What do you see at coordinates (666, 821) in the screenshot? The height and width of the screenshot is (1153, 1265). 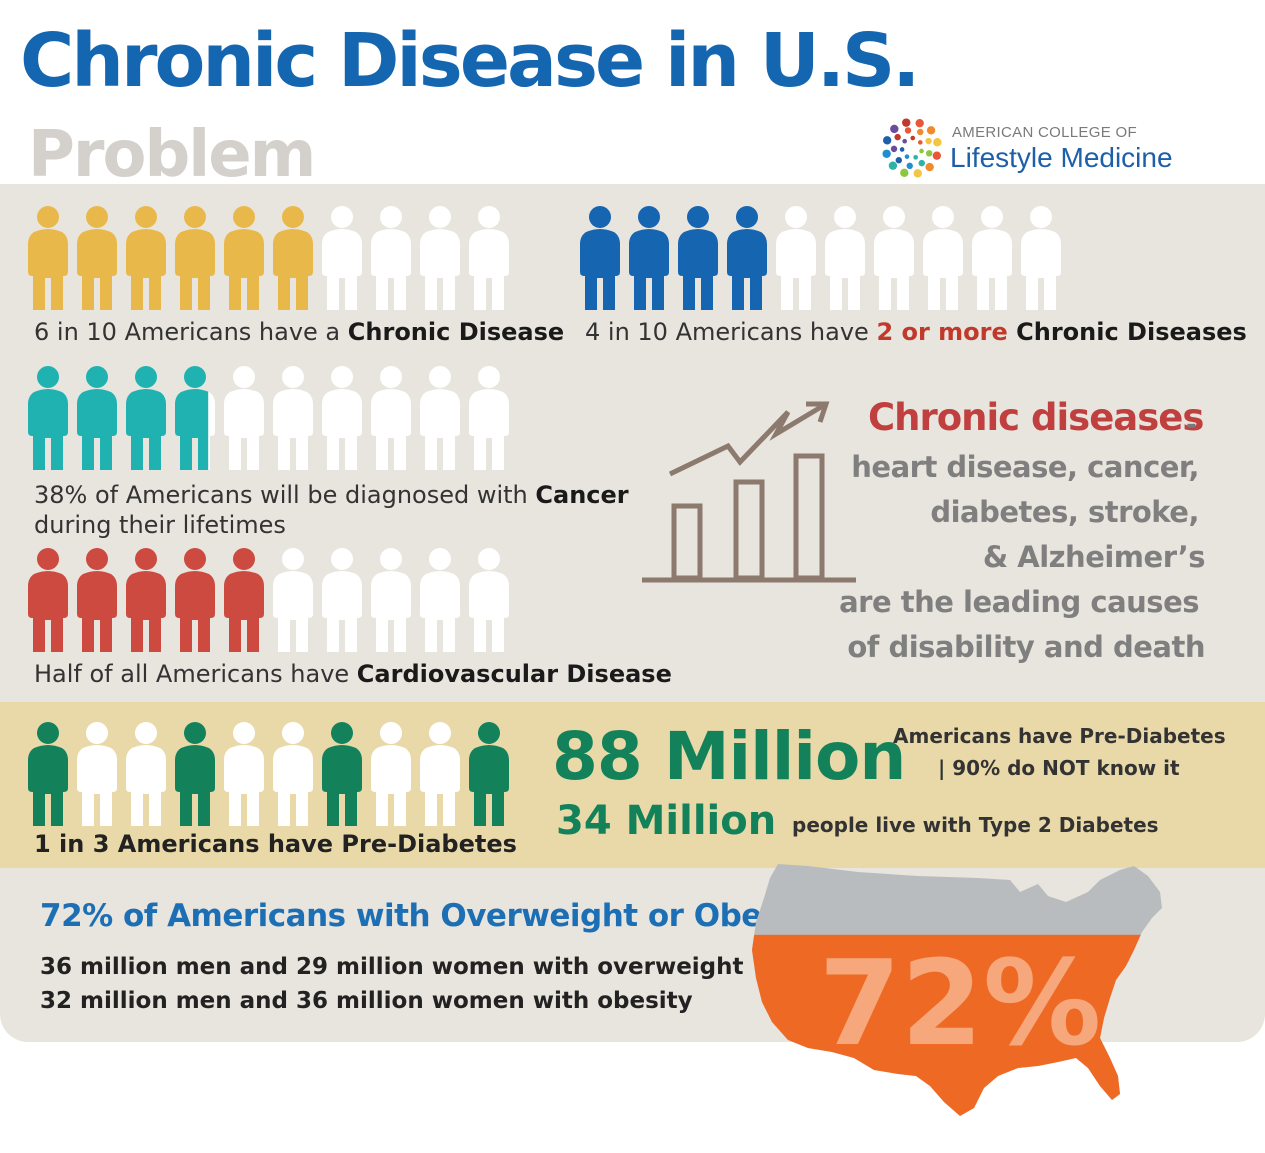 I see `stat-34-million: 34 Million` at bounding box center [666, 821].